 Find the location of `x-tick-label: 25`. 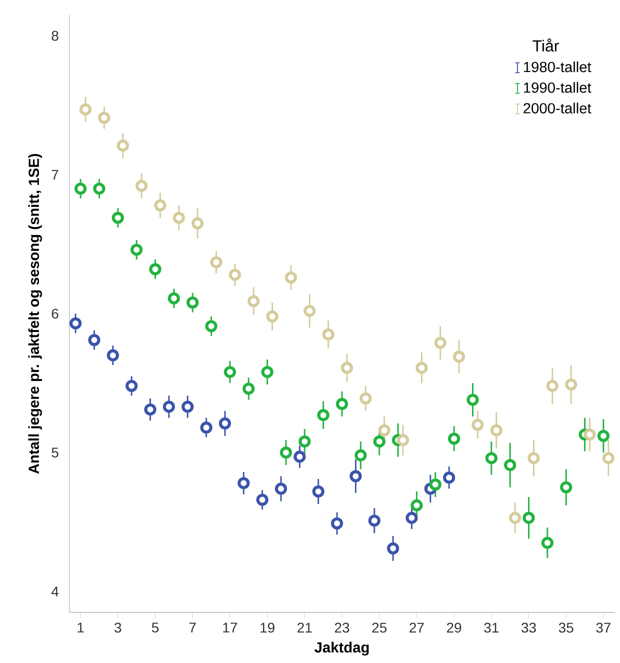

x-tick-label: 25 is located at coordinates (379, 627).